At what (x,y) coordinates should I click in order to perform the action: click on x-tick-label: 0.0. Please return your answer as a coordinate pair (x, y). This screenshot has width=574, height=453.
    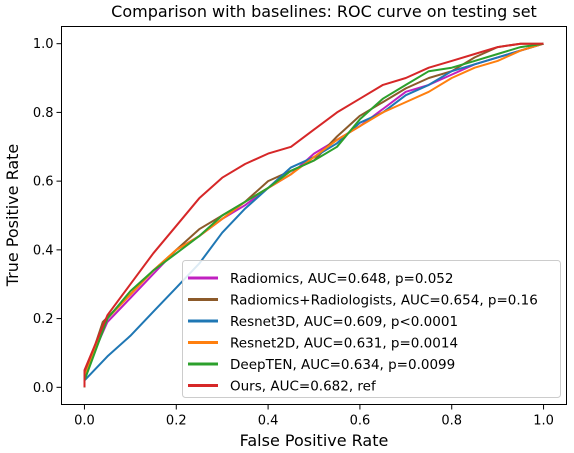
    Looking at the image, I should click on (84, 421).